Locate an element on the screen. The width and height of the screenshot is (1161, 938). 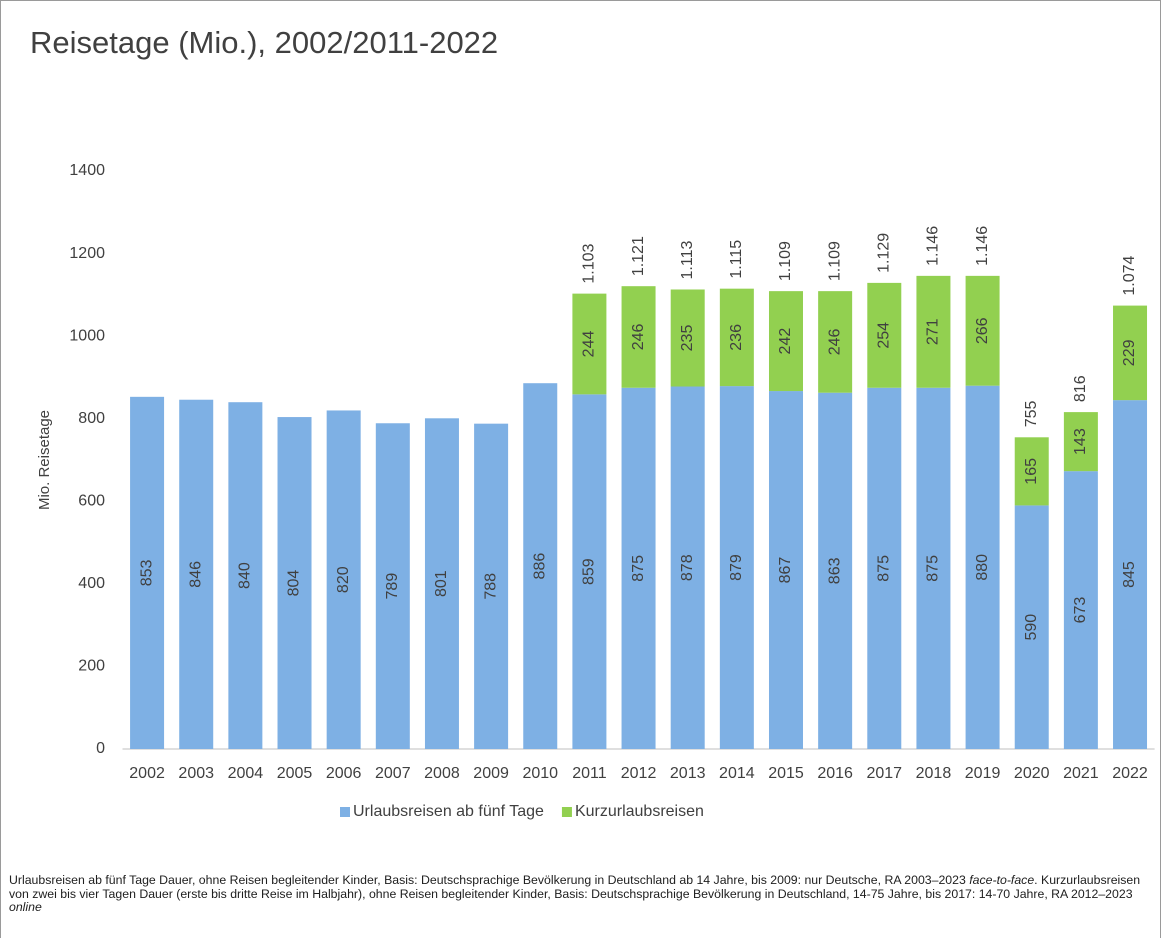
value-label: 845 is located at coordinates (1129, 574).